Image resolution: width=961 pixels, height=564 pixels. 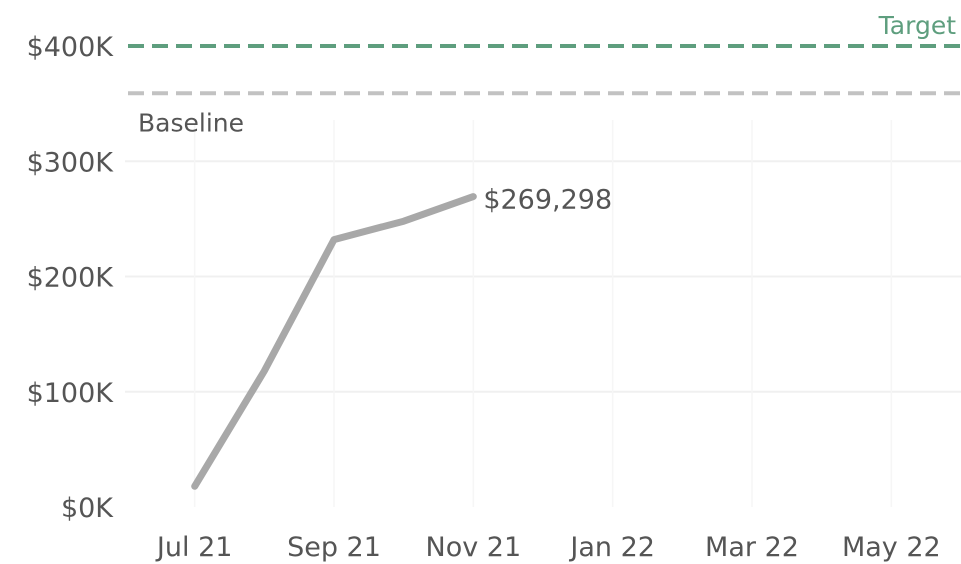 I want to click on reference-label-baseline: Baseline, so click(x=191, y=122).